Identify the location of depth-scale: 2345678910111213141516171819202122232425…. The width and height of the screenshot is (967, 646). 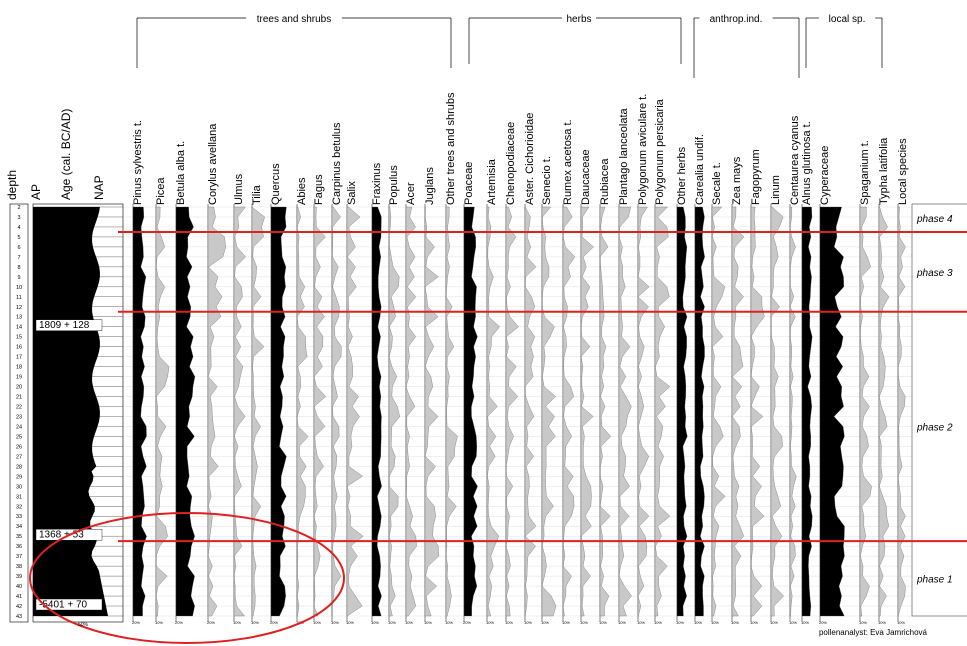
(19, 413).